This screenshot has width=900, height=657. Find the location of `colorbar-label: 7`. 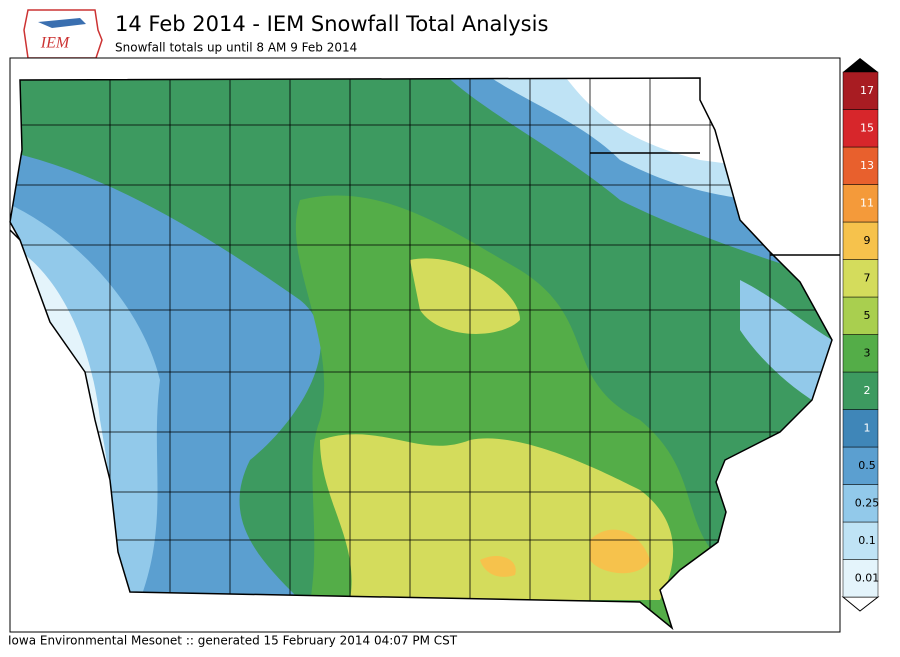

colorbar-label: 7 is located at coordinates (867, 277).